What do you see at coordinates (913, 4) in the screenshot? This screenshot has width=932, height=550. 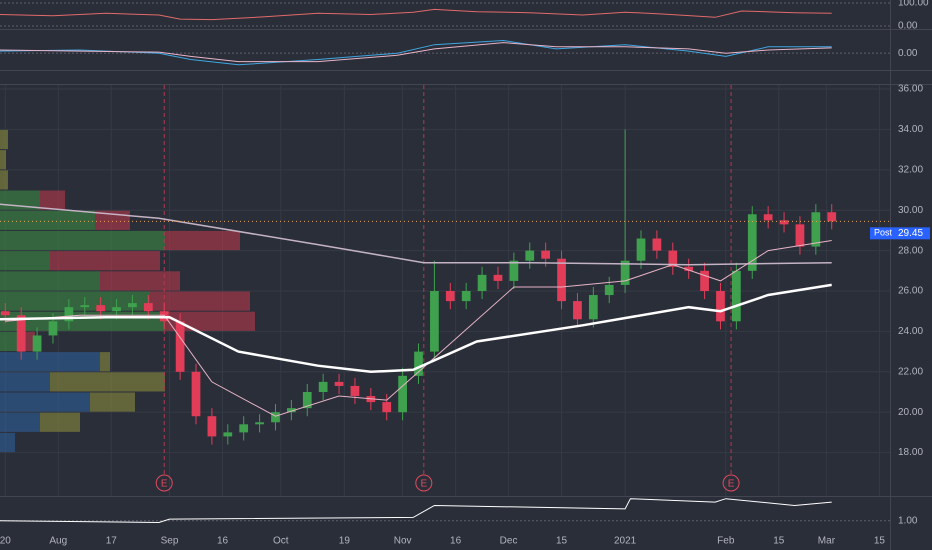 I see `y-tick-label: 100.00` at bounding box center [913, 4].